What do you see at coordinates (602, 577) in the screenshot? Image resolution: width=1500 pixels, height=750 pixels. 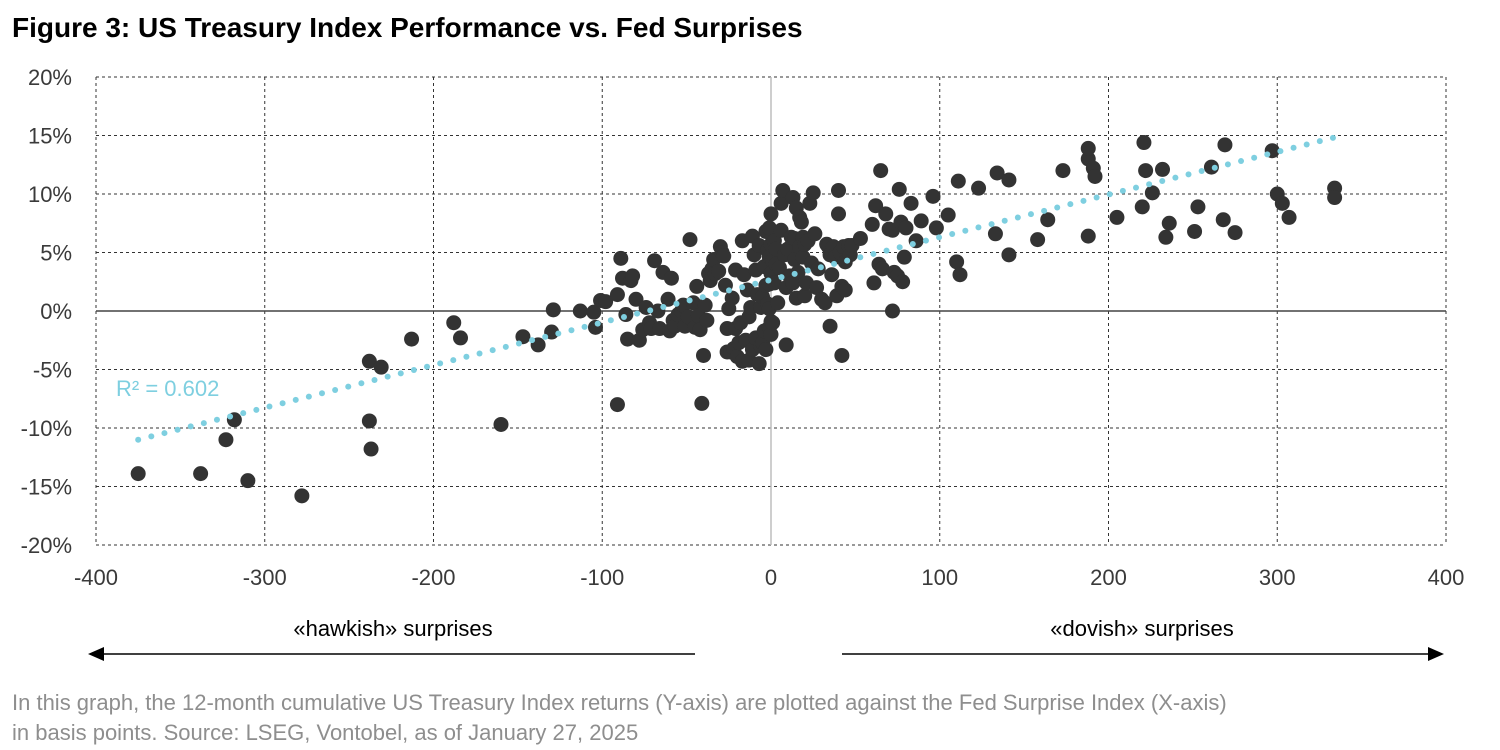 I see `x-tick-label: -100` at bounding box center [602, 577].